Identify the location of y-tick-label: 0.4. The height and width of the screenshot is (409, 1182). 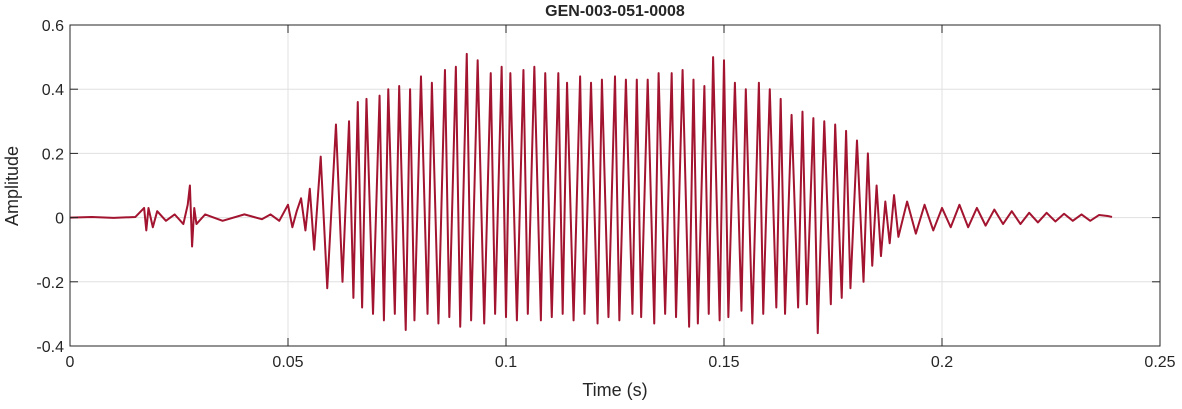
(53, 90).